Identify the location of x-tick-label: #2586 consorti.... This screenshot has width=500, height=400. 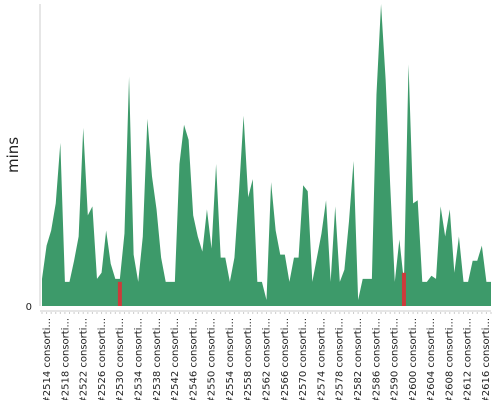
(376, 359).